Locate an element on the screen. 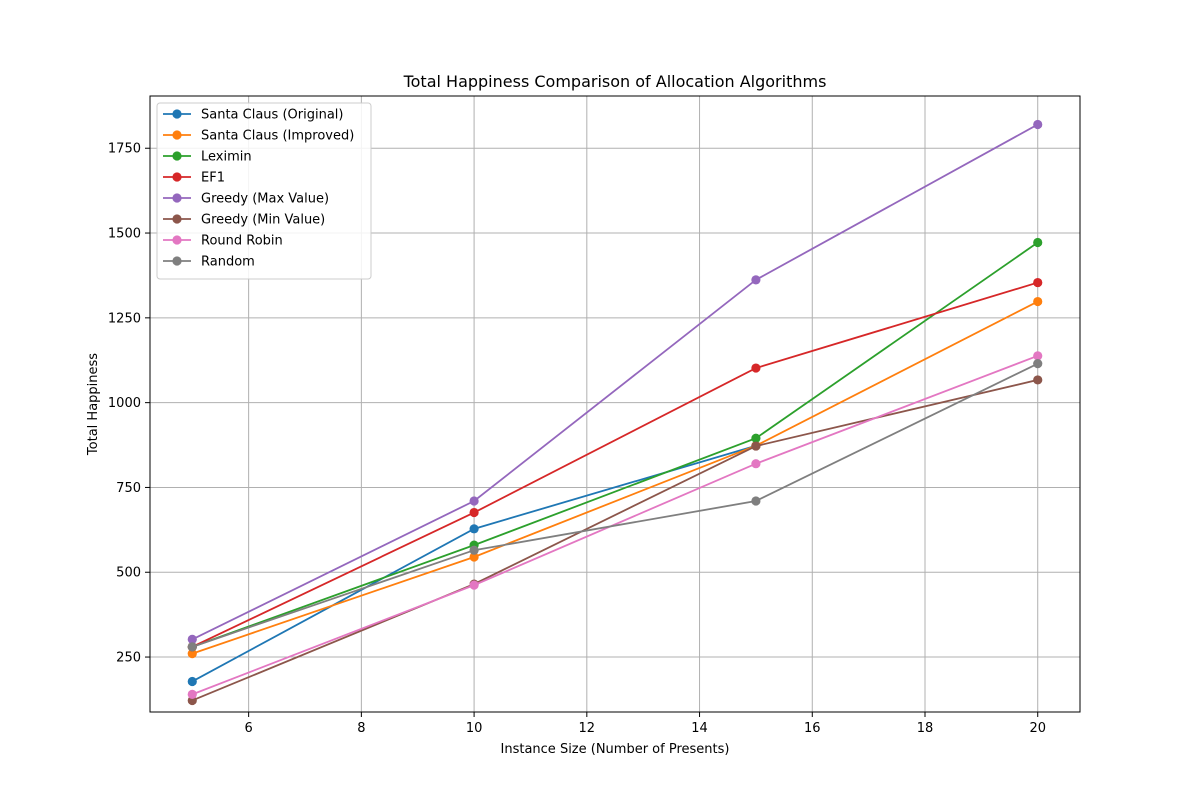 This screenshot has height=800, width=1200. y-tick-label: 1750 is located at coordinates (124, 149).